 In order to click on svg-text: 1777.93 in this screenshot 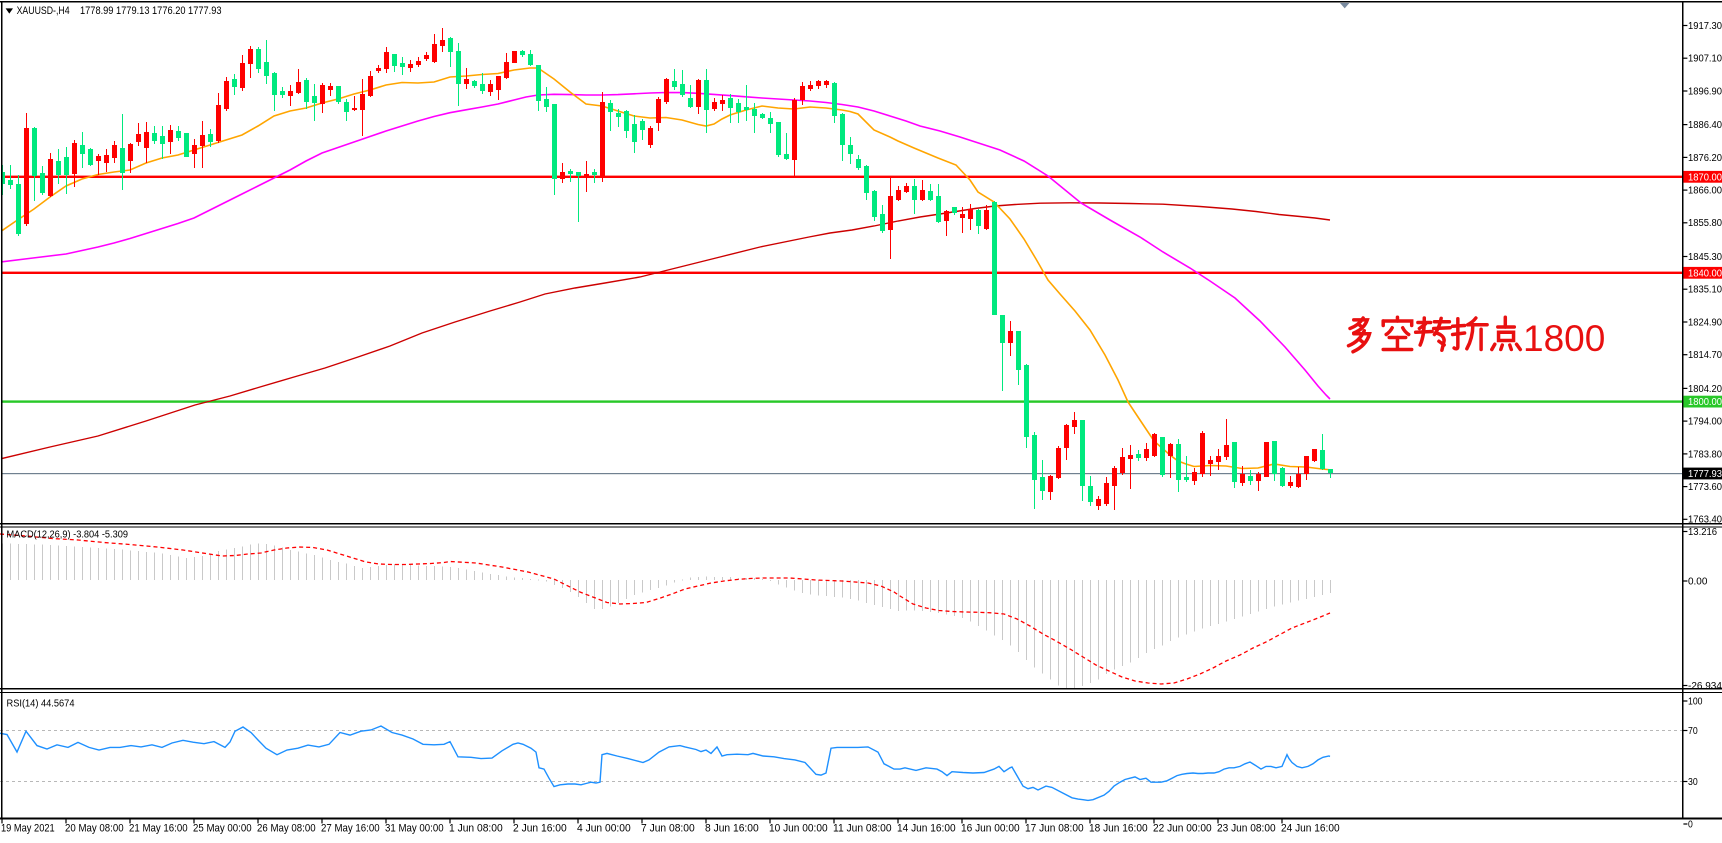, I will do `click(1705, 474)`.